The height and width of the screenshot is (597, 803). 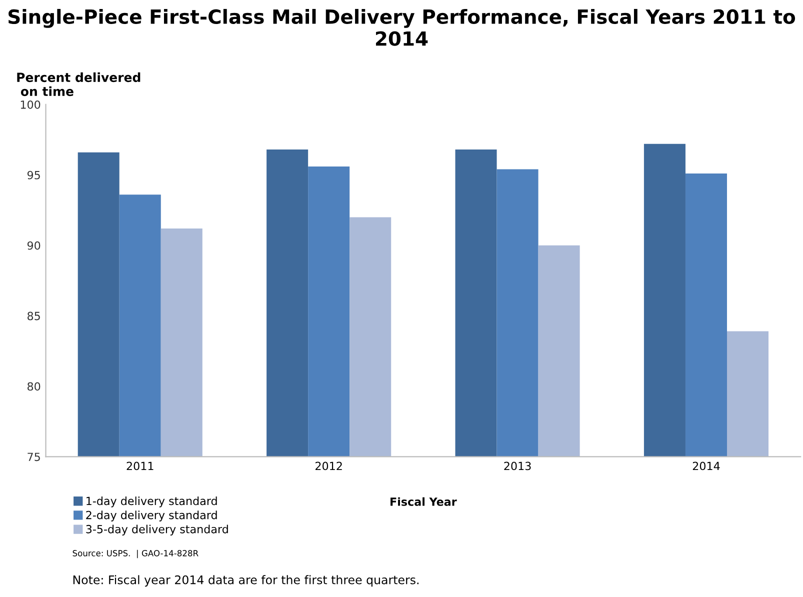 What do you see at coordinates (33, 245) in the screenshot?
I see `y-tick-label: 90` at bounding box center [33, 245].